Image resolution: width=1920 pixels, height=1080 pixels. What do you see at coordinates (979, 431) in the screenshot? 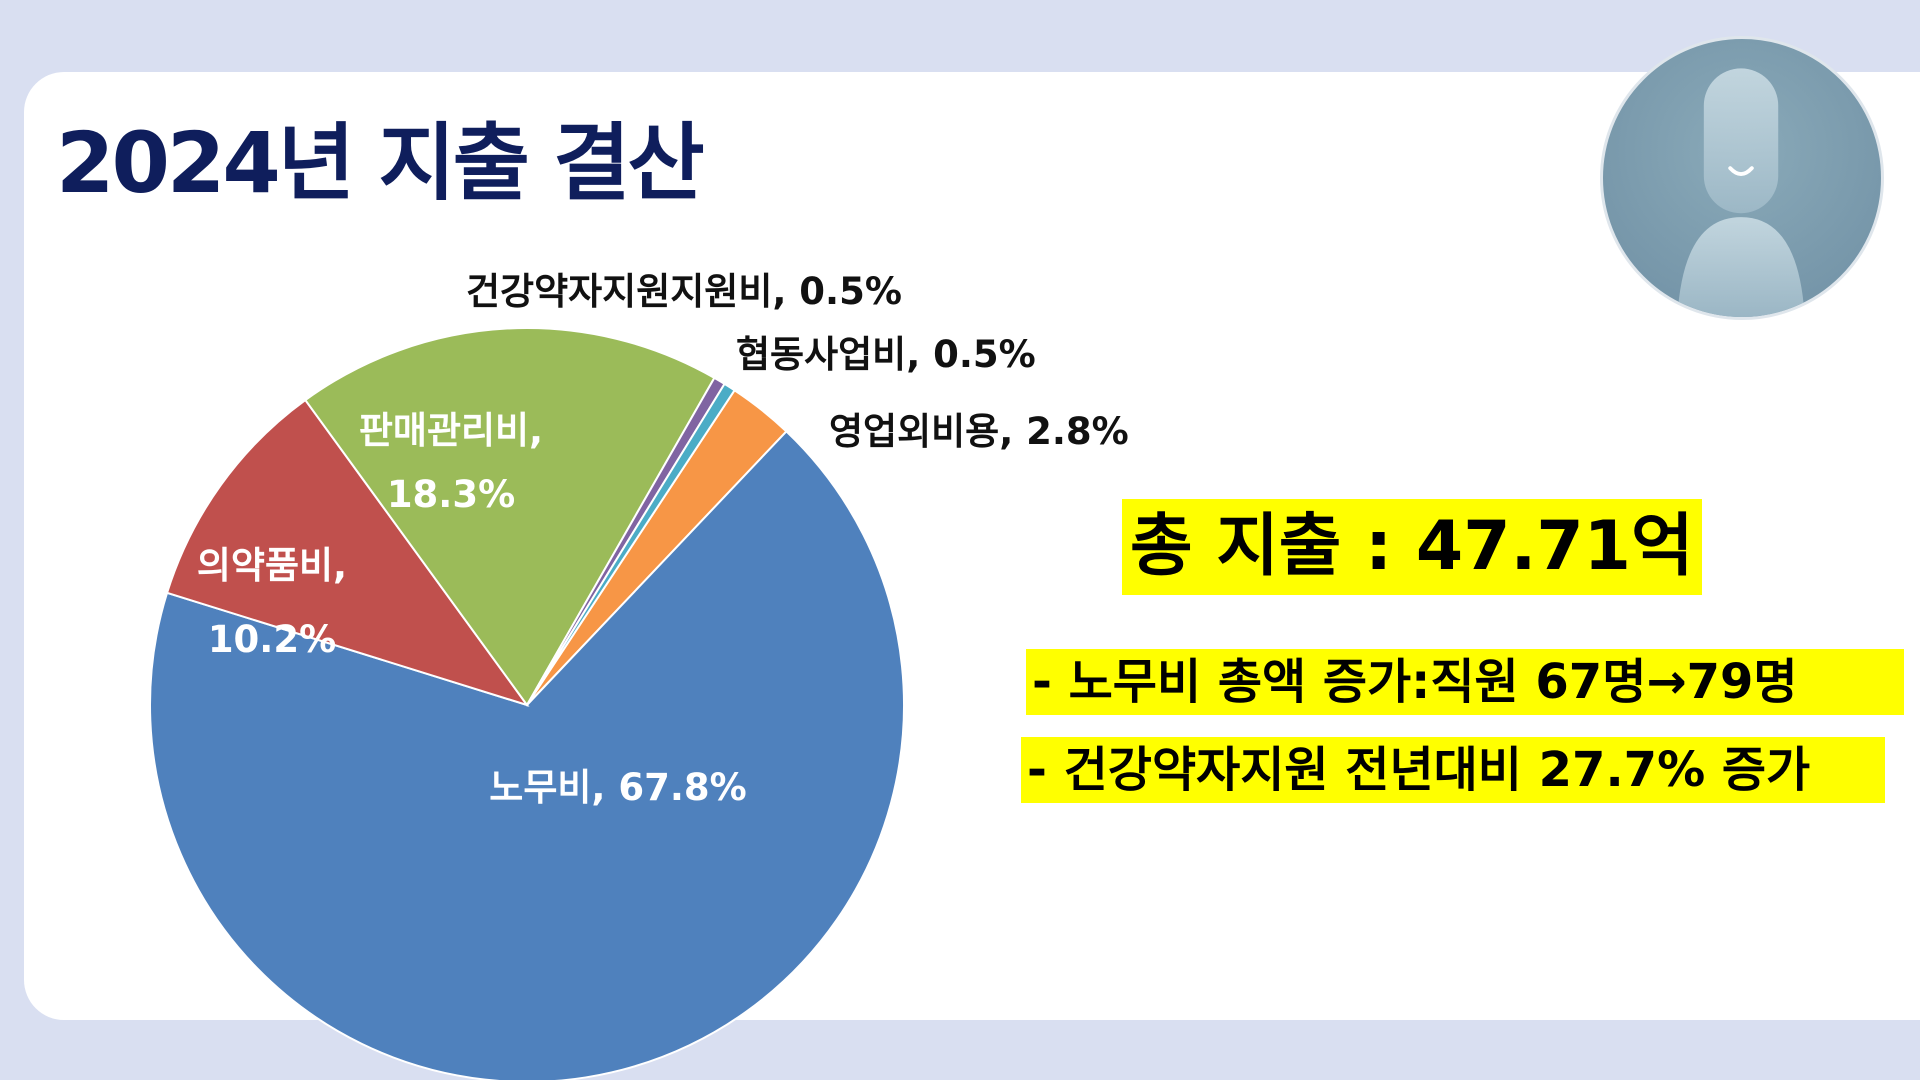
I see `pie-label-영업외비용: 영업외비용, 2.8%` at bounding box center [979, 431].